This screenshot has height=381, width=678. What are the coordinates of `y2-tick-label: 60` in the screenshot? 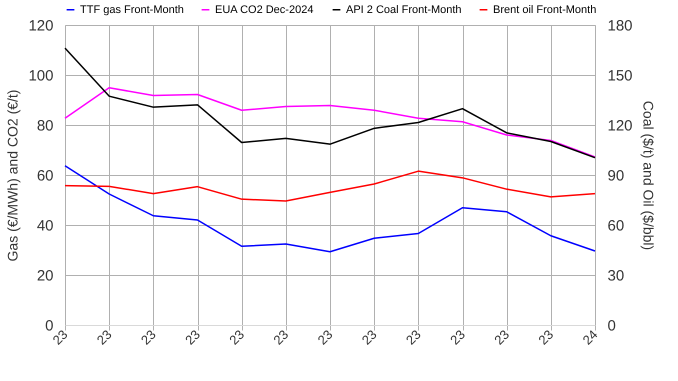 It's located at (616, 226).